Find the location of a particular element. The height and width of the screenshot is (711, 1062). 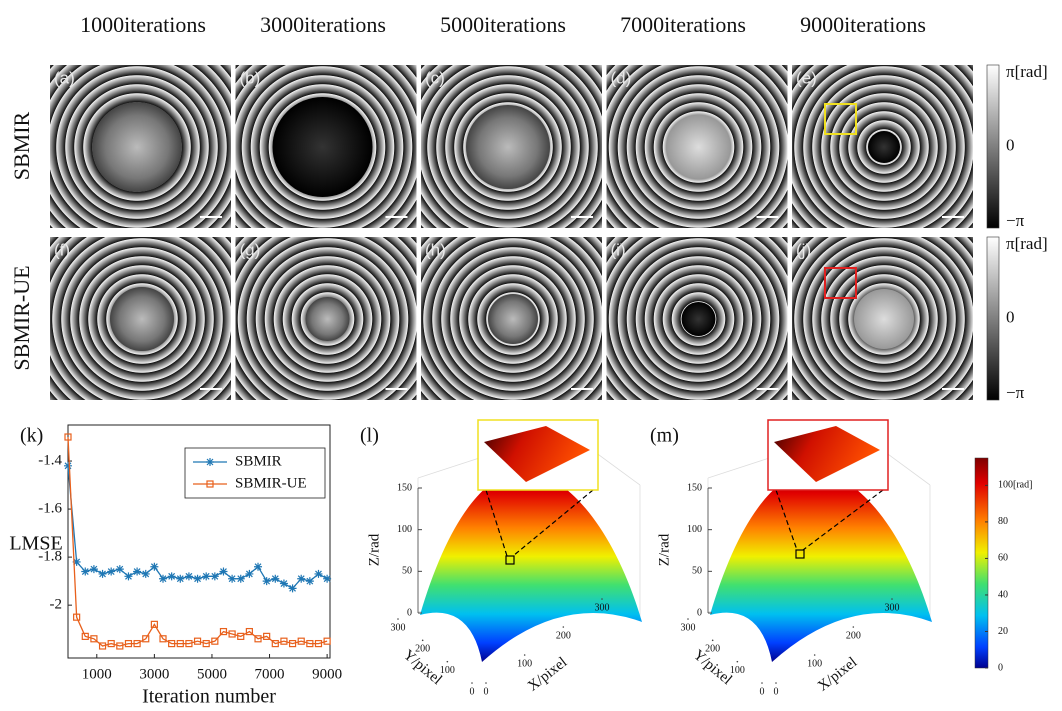

y-tick-label: -1.6 is located at coordinates (50, 509).